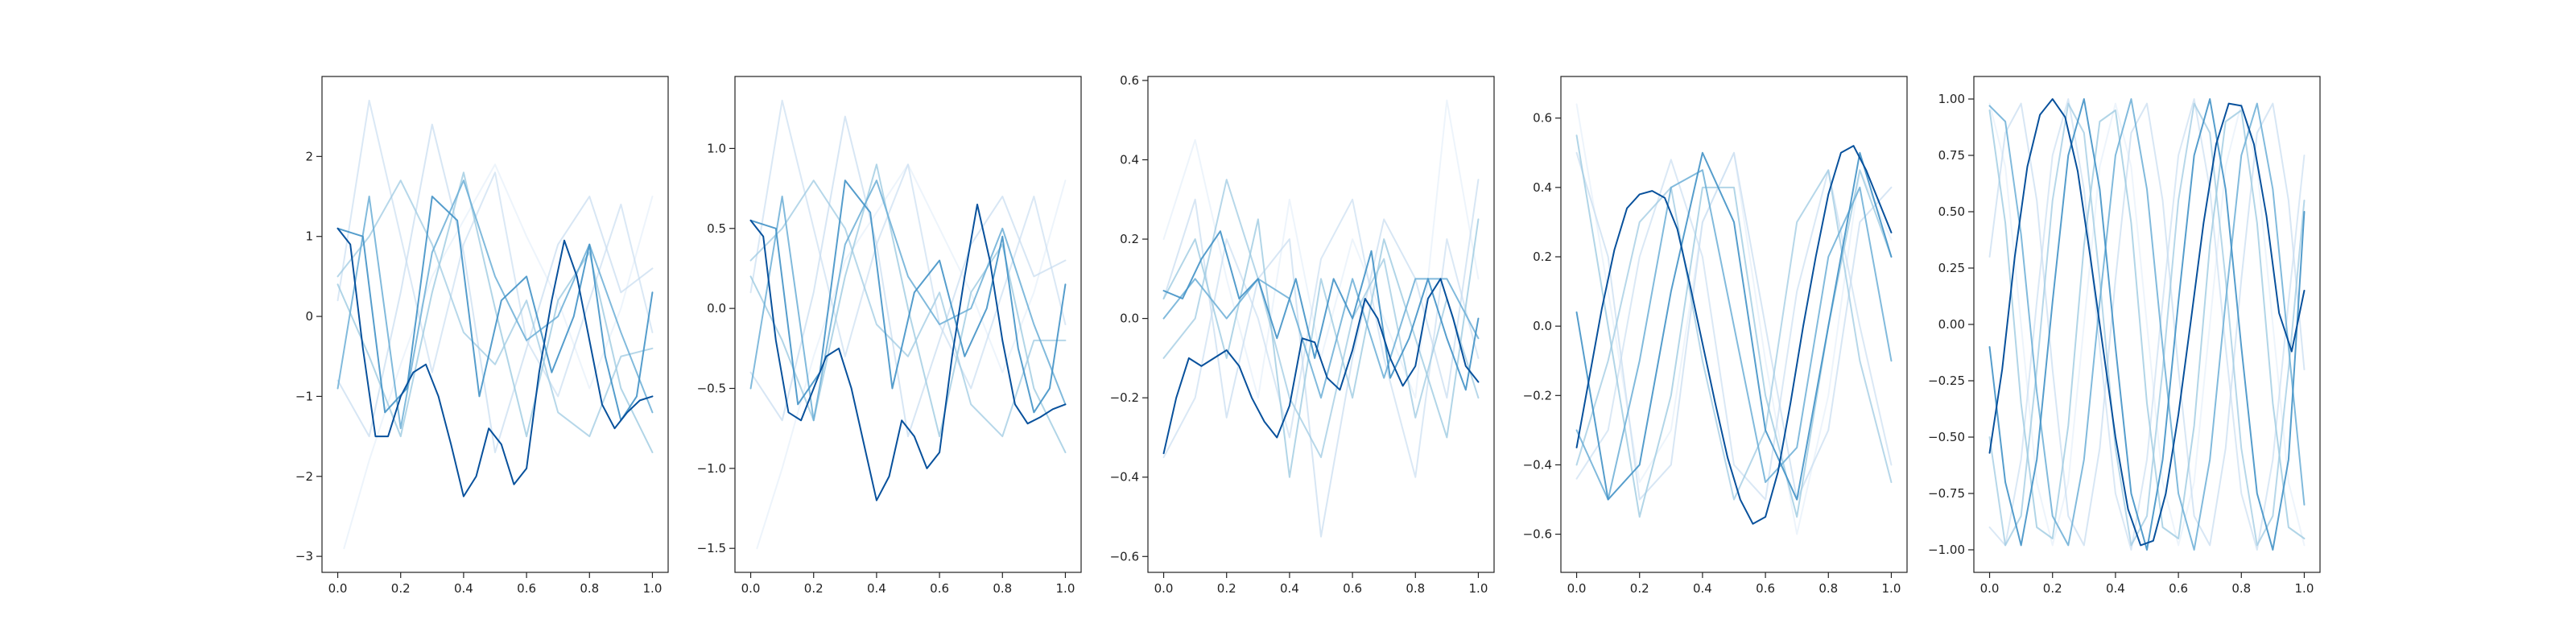 The width and height of the screenshot is (2576, 644). I want to click on y-tick-label: 0.75, so click(1951, 155).